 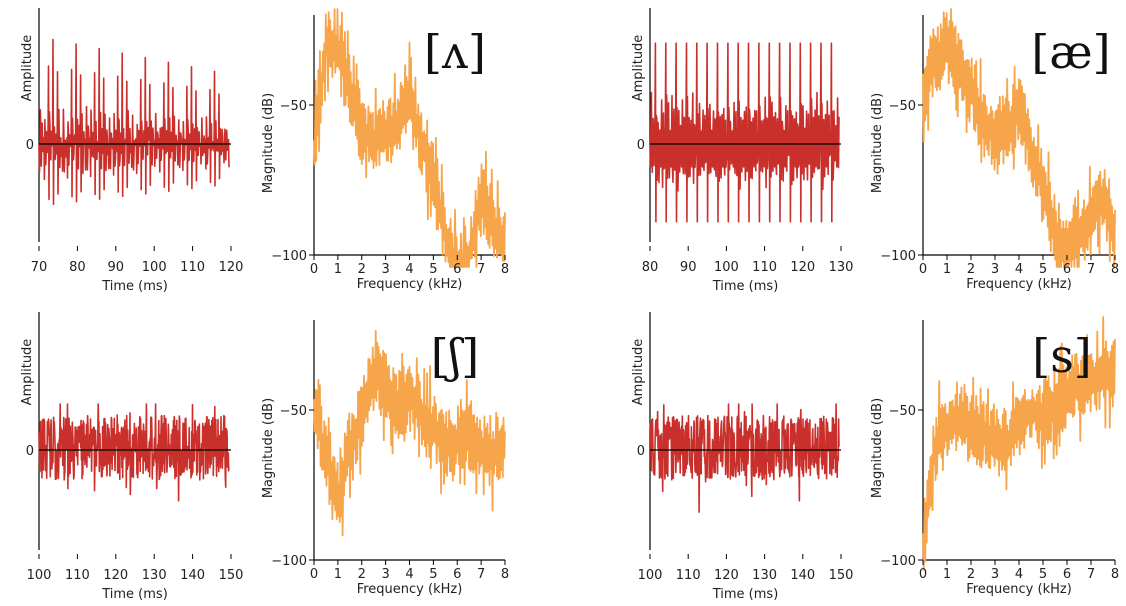 What do you see at coordinates (1062, 356) in the screenshot?
I see `phone-label: [s]` at bounding box center [1062, 356].